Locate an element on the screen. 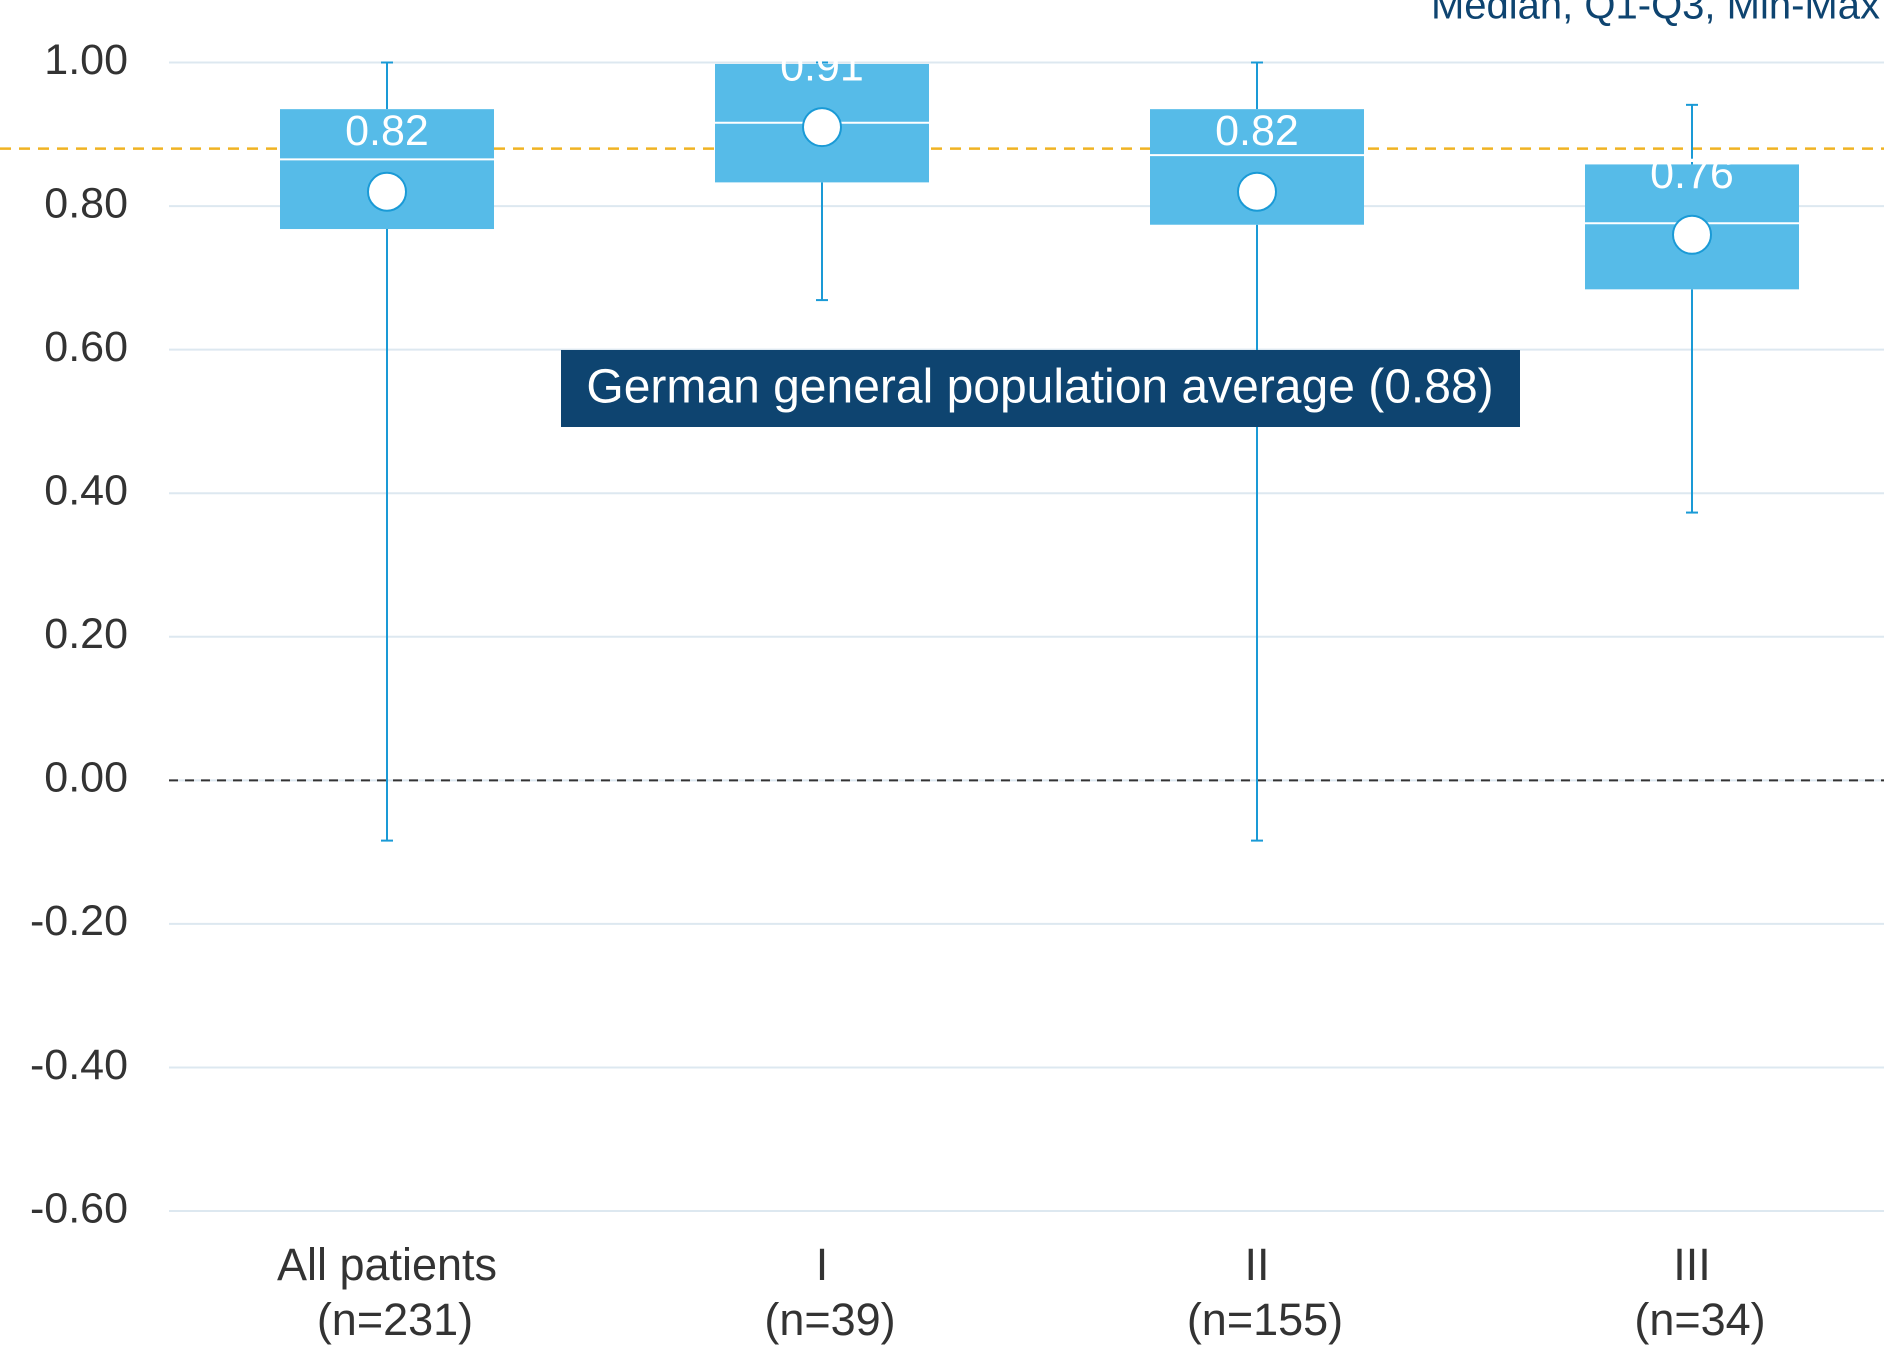  x-tick-label: II is located at coordinates (1256, 1264).